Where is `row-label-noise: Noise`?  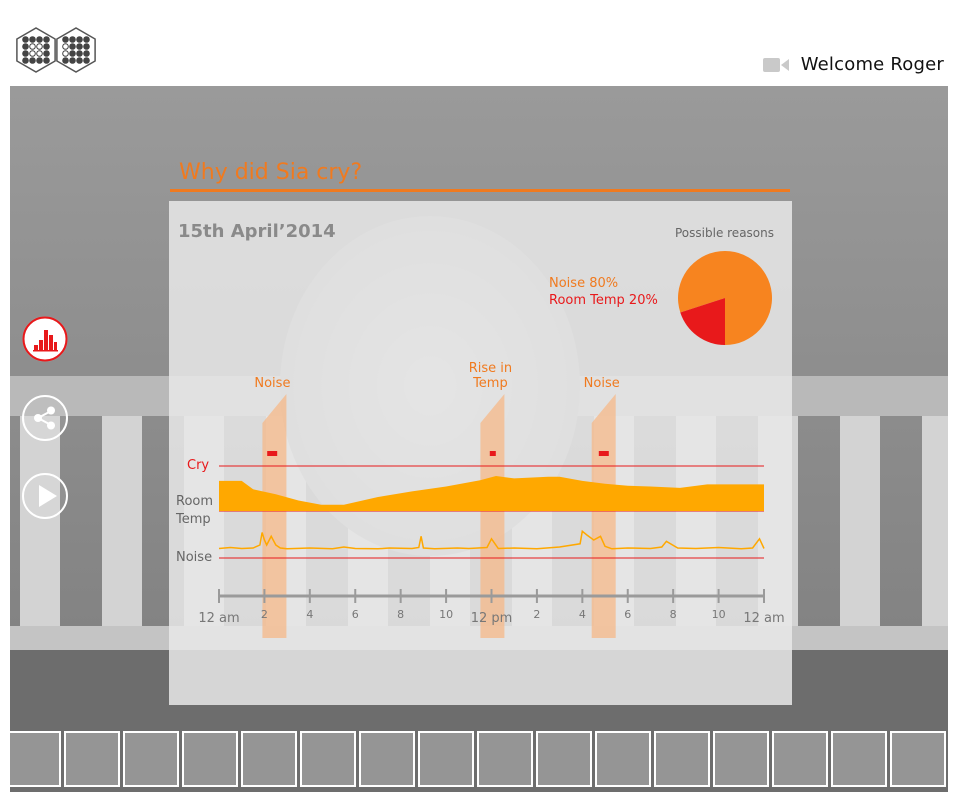
row-label-noise: Noise is located at coordinates (194, 557).